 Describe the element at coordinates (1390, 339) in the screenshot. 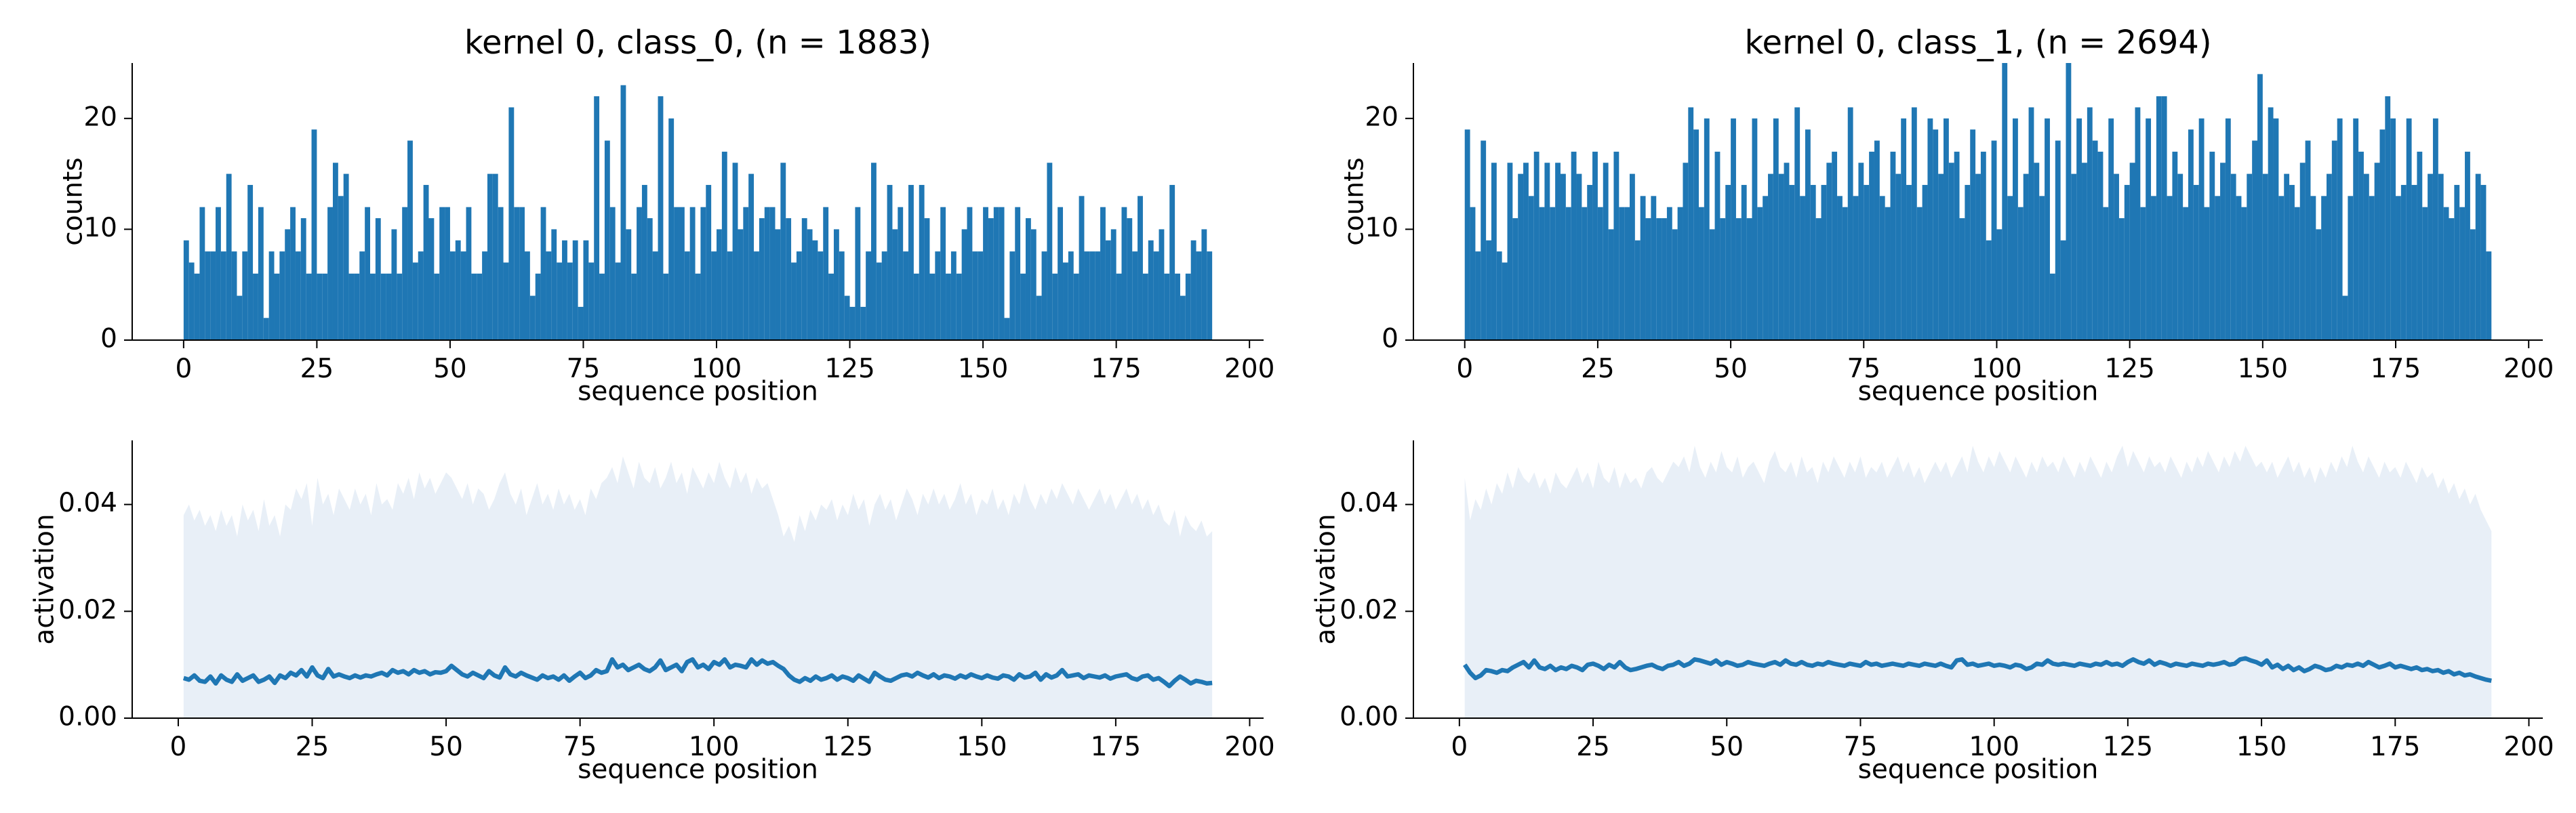

I see `y-tick-label: 0` at that location.